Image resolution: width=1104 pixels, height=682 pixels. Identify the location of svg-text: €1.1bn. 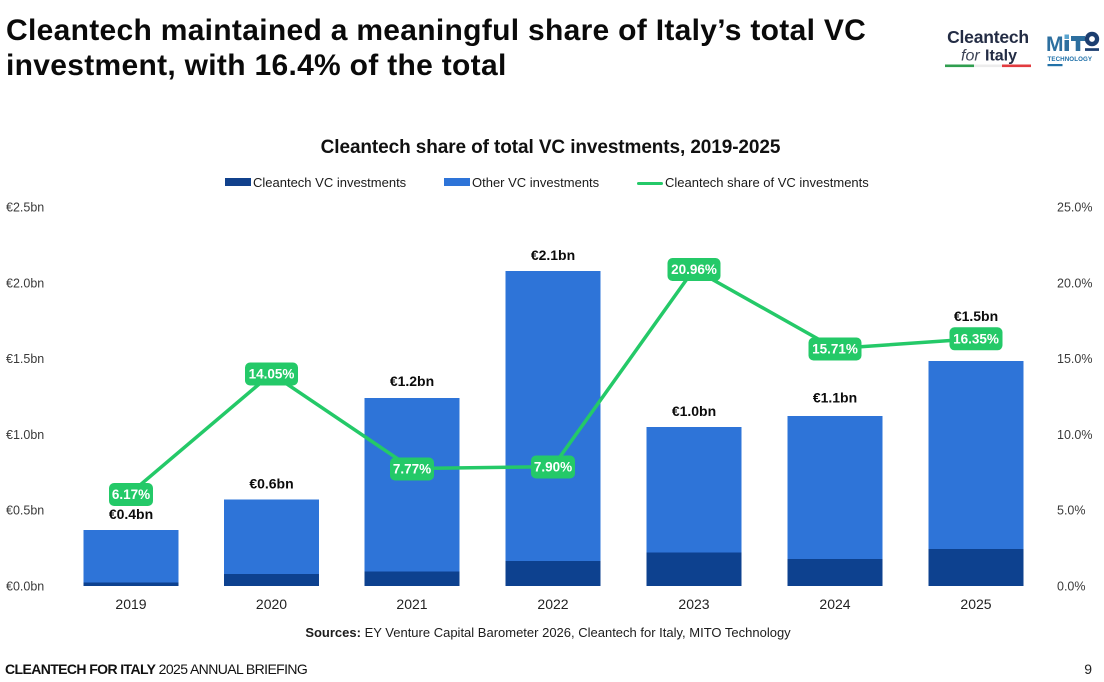
(835, 398).